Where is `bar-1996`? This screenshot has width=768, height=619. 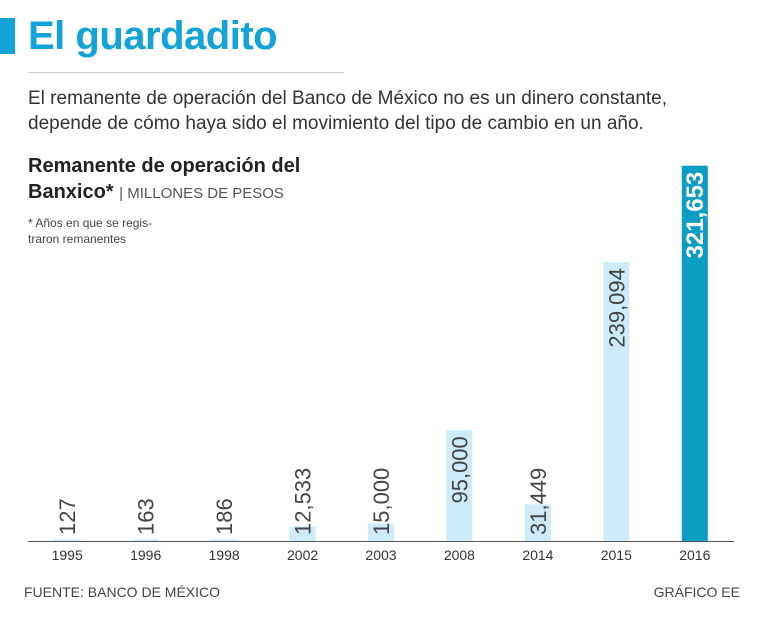
bar-1996 is located at coordinates (145, 540).